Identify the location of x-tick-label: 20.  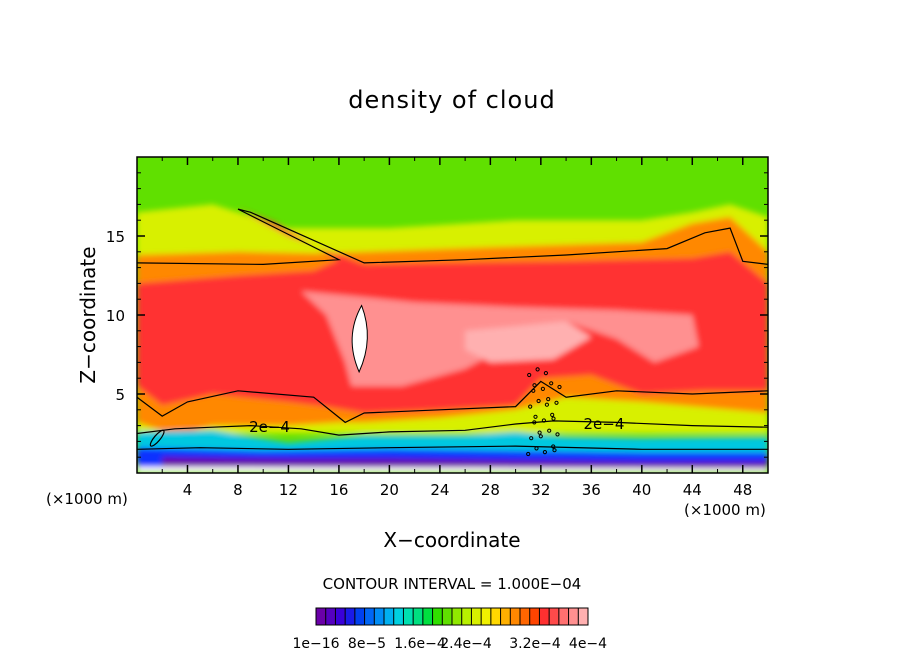
(389, 490).